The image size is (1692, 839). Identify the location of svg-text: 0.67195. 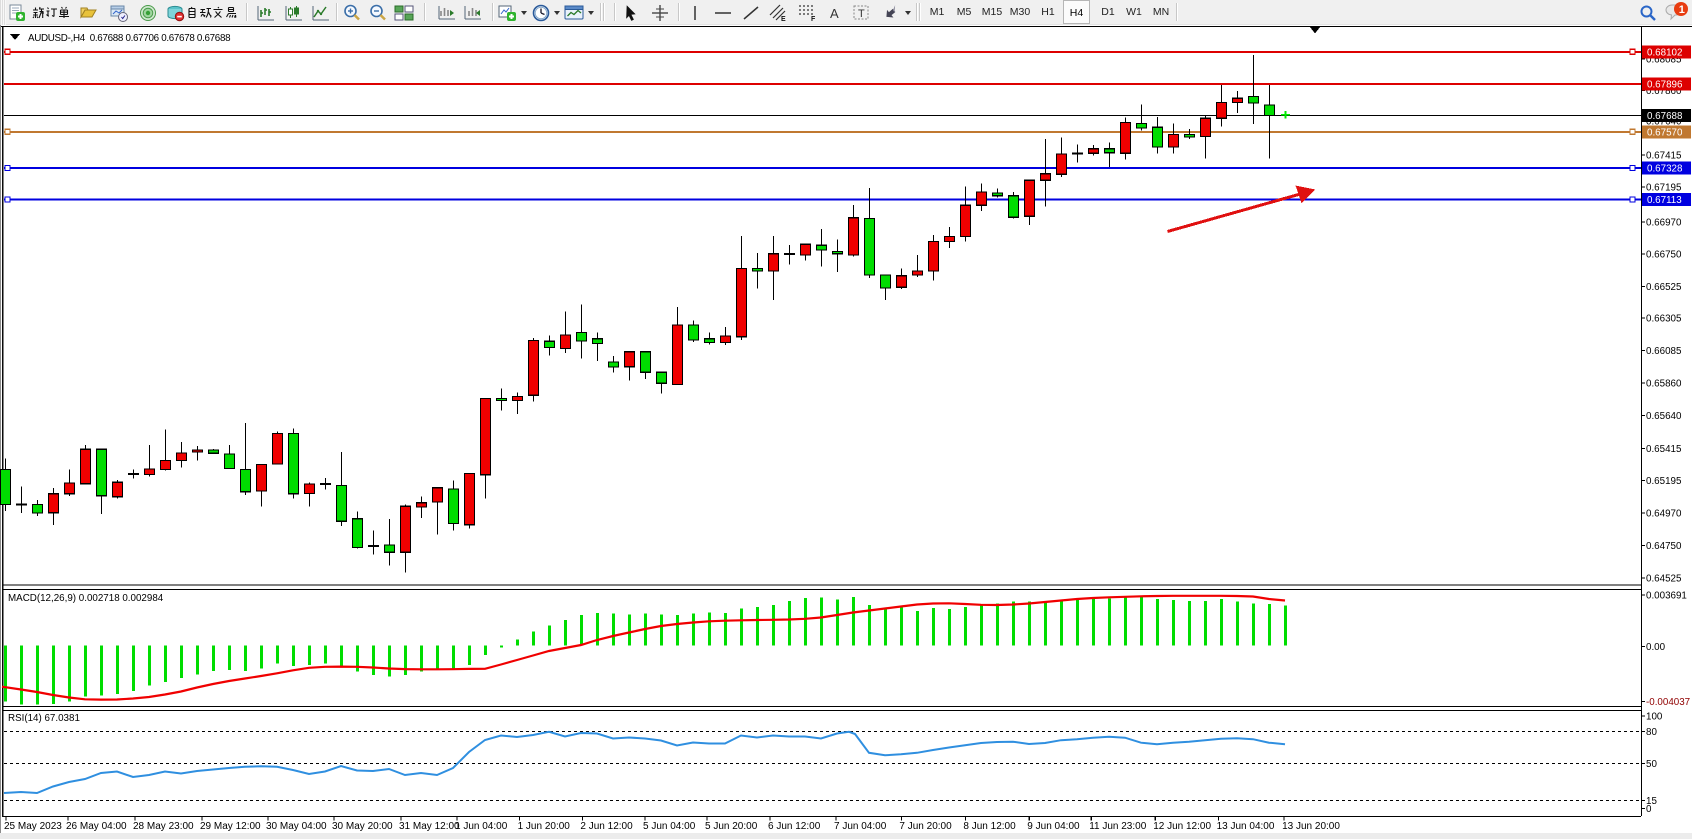
(1664, 188).